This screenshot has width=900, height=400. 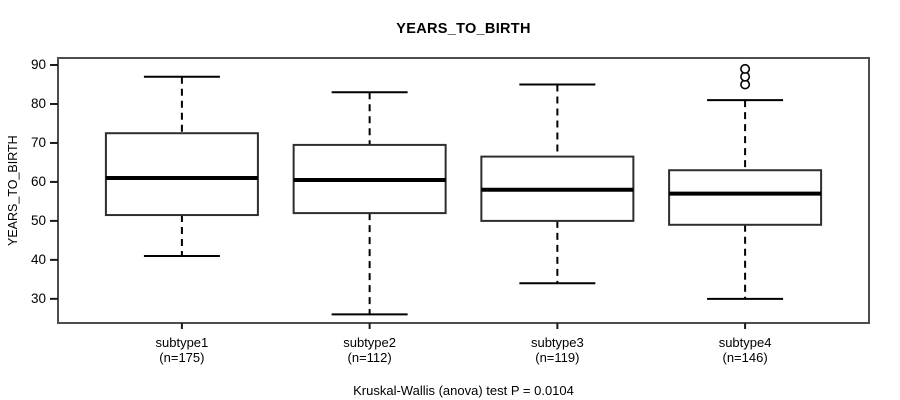 I want to click on iqr-box-subtype1, so click(x=181, y=174).